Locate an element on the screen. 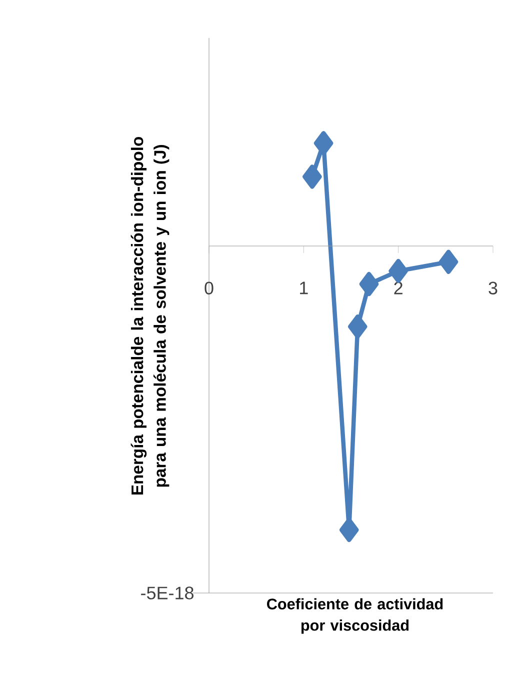  x-axis-title: Coeficiente de actividad por viscosidad is located at coordinates (355, 616).